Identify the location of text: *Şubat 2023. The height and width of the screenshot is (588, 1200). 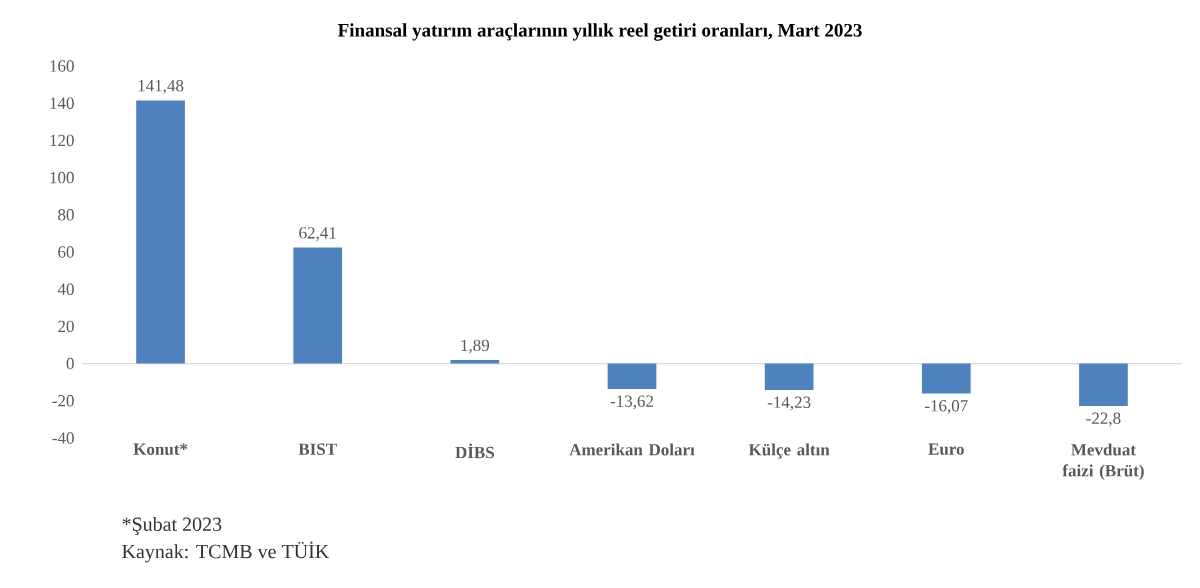
(172, 526).